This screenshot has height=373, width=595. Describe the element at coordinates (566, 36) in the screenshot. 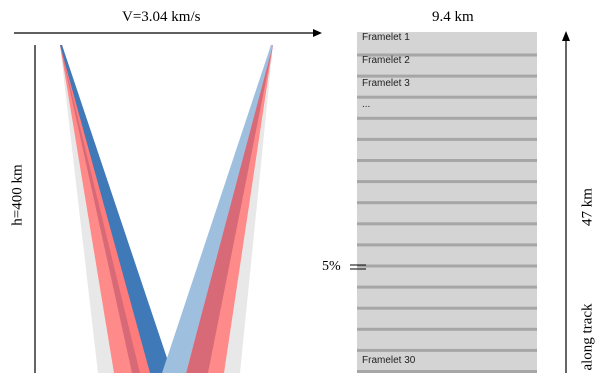

I see `along-track-arrowhead-icon` at that location.